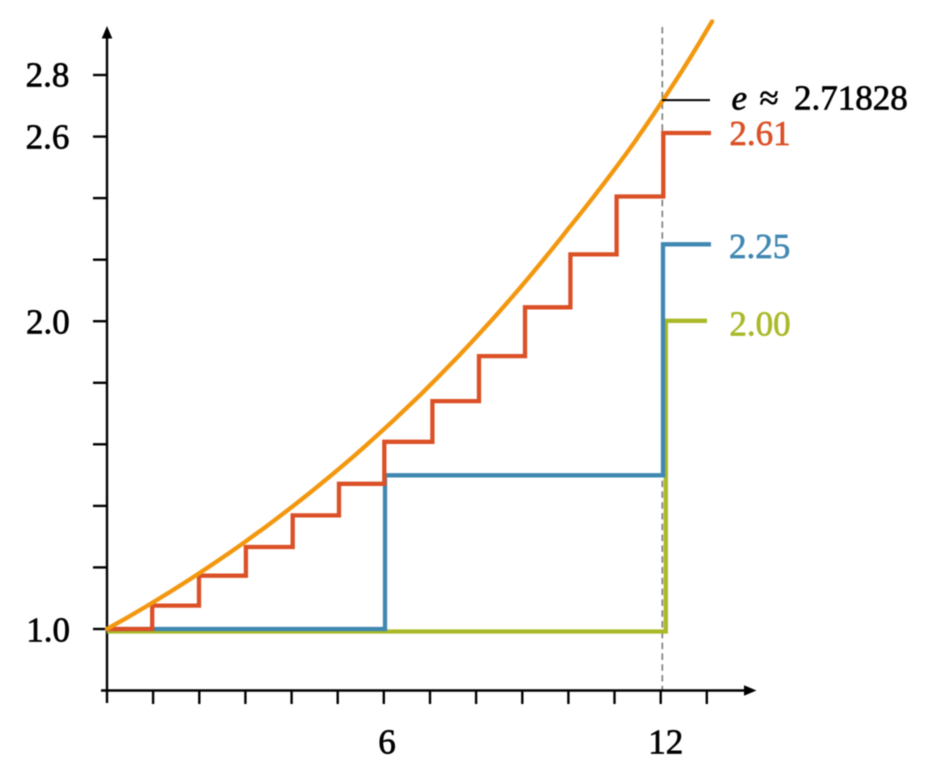 The image size is (934, 771). Describe the element at coordinates (48, 322) in the screenshot. I see `svg-text: 2.0` at that location.